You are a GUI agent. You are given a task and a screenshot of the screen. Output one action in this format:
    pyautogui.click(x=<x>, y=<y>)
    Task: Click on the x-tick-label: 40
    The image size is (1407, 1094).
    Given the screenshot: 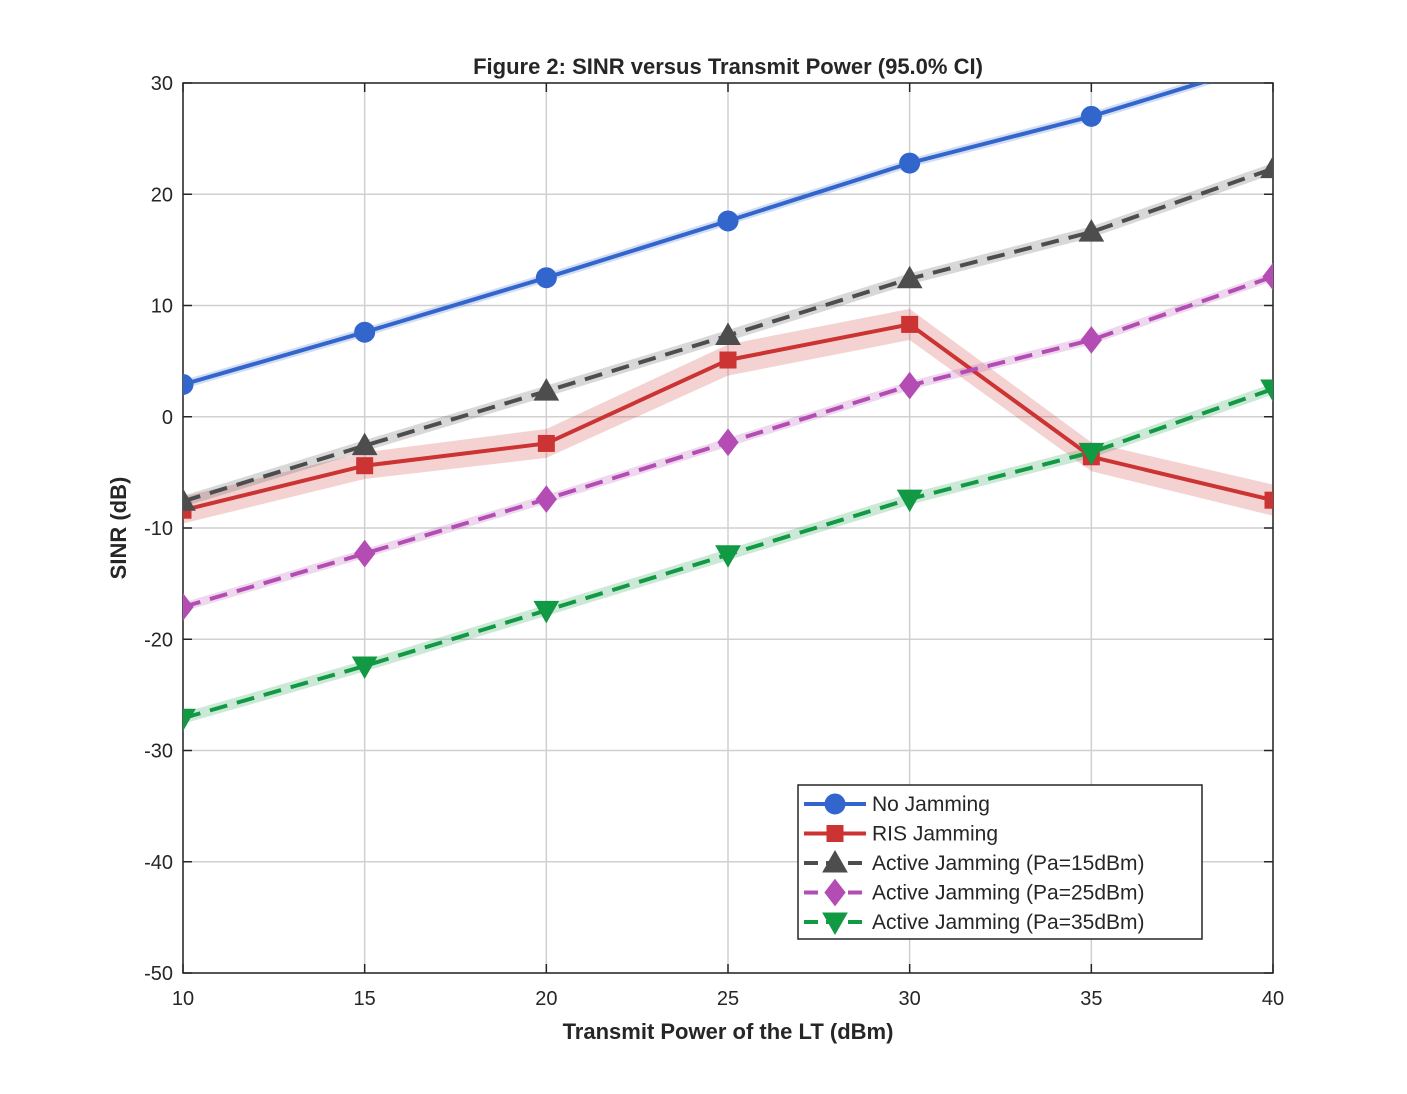 What is the action you would take?
    pyautogui.click(x=1273, y=999)
    